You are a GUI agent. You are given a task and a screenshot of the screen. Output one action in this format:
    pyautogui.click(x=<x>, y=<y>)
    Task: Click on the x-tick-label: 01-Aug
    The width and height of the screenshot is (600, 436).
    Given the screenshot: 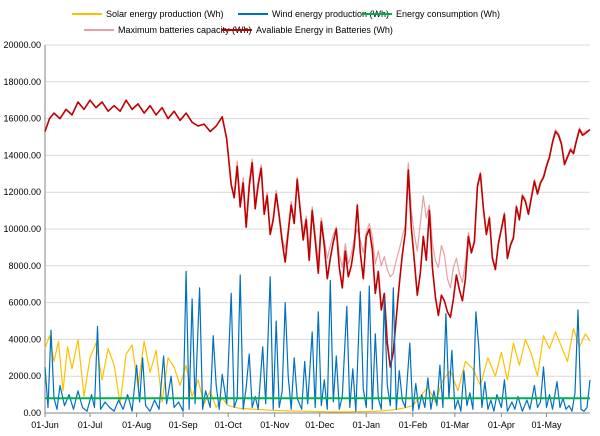 What is the action you would take?
    pyautogui.click(x=136, y=425)
    